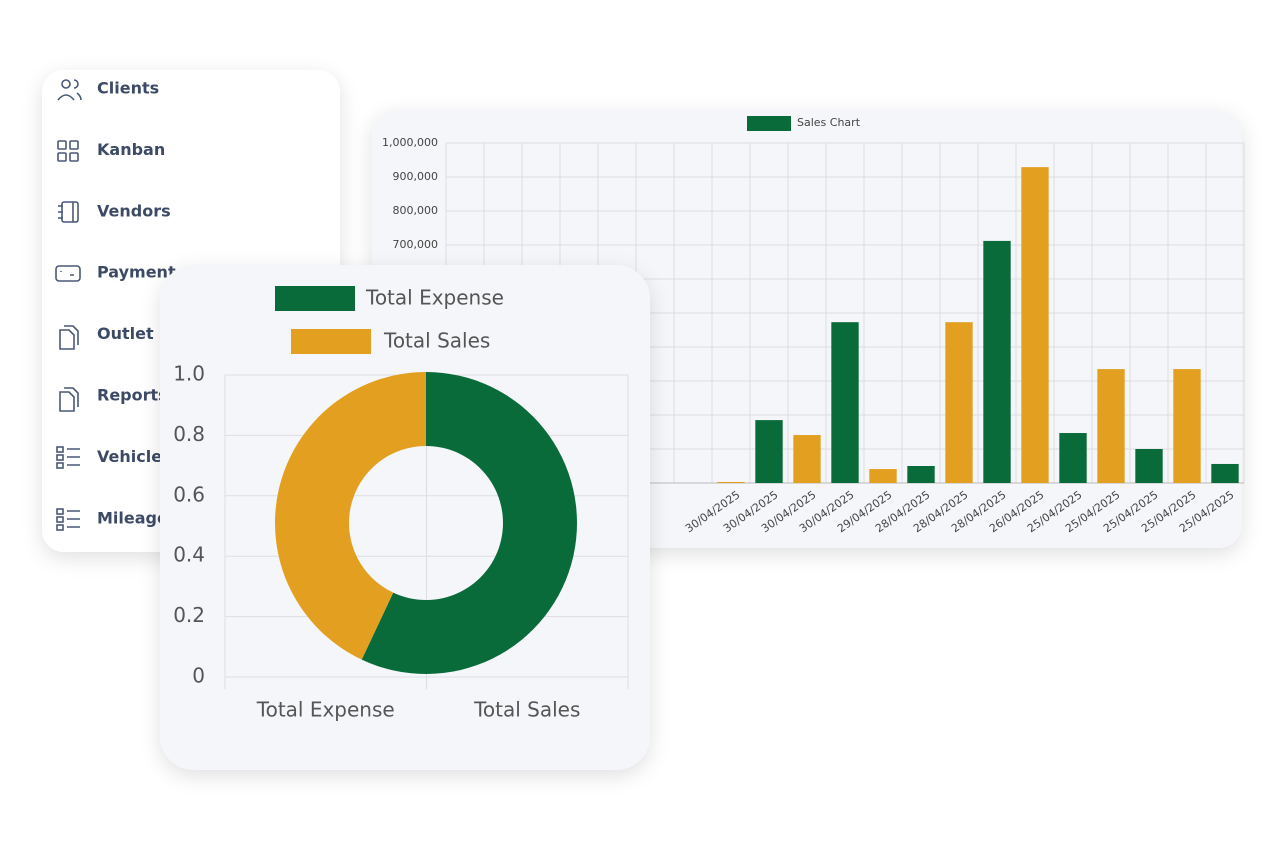 The image size is (1268, 845). Describe the element at coordinates (189, 434) in the screenshot. I see `y-tick-label: 0.8` at that location.